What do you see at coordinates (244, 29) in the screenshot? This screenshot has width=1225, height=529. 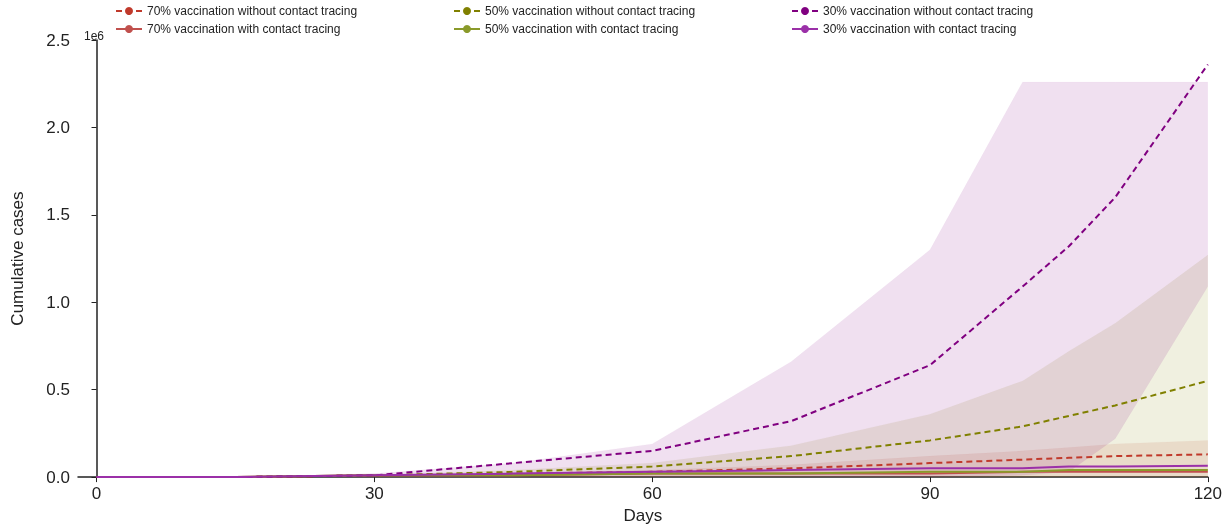 I see `legend-label: 70% vaccination with contact tracing` at bounding box center [244, 29].